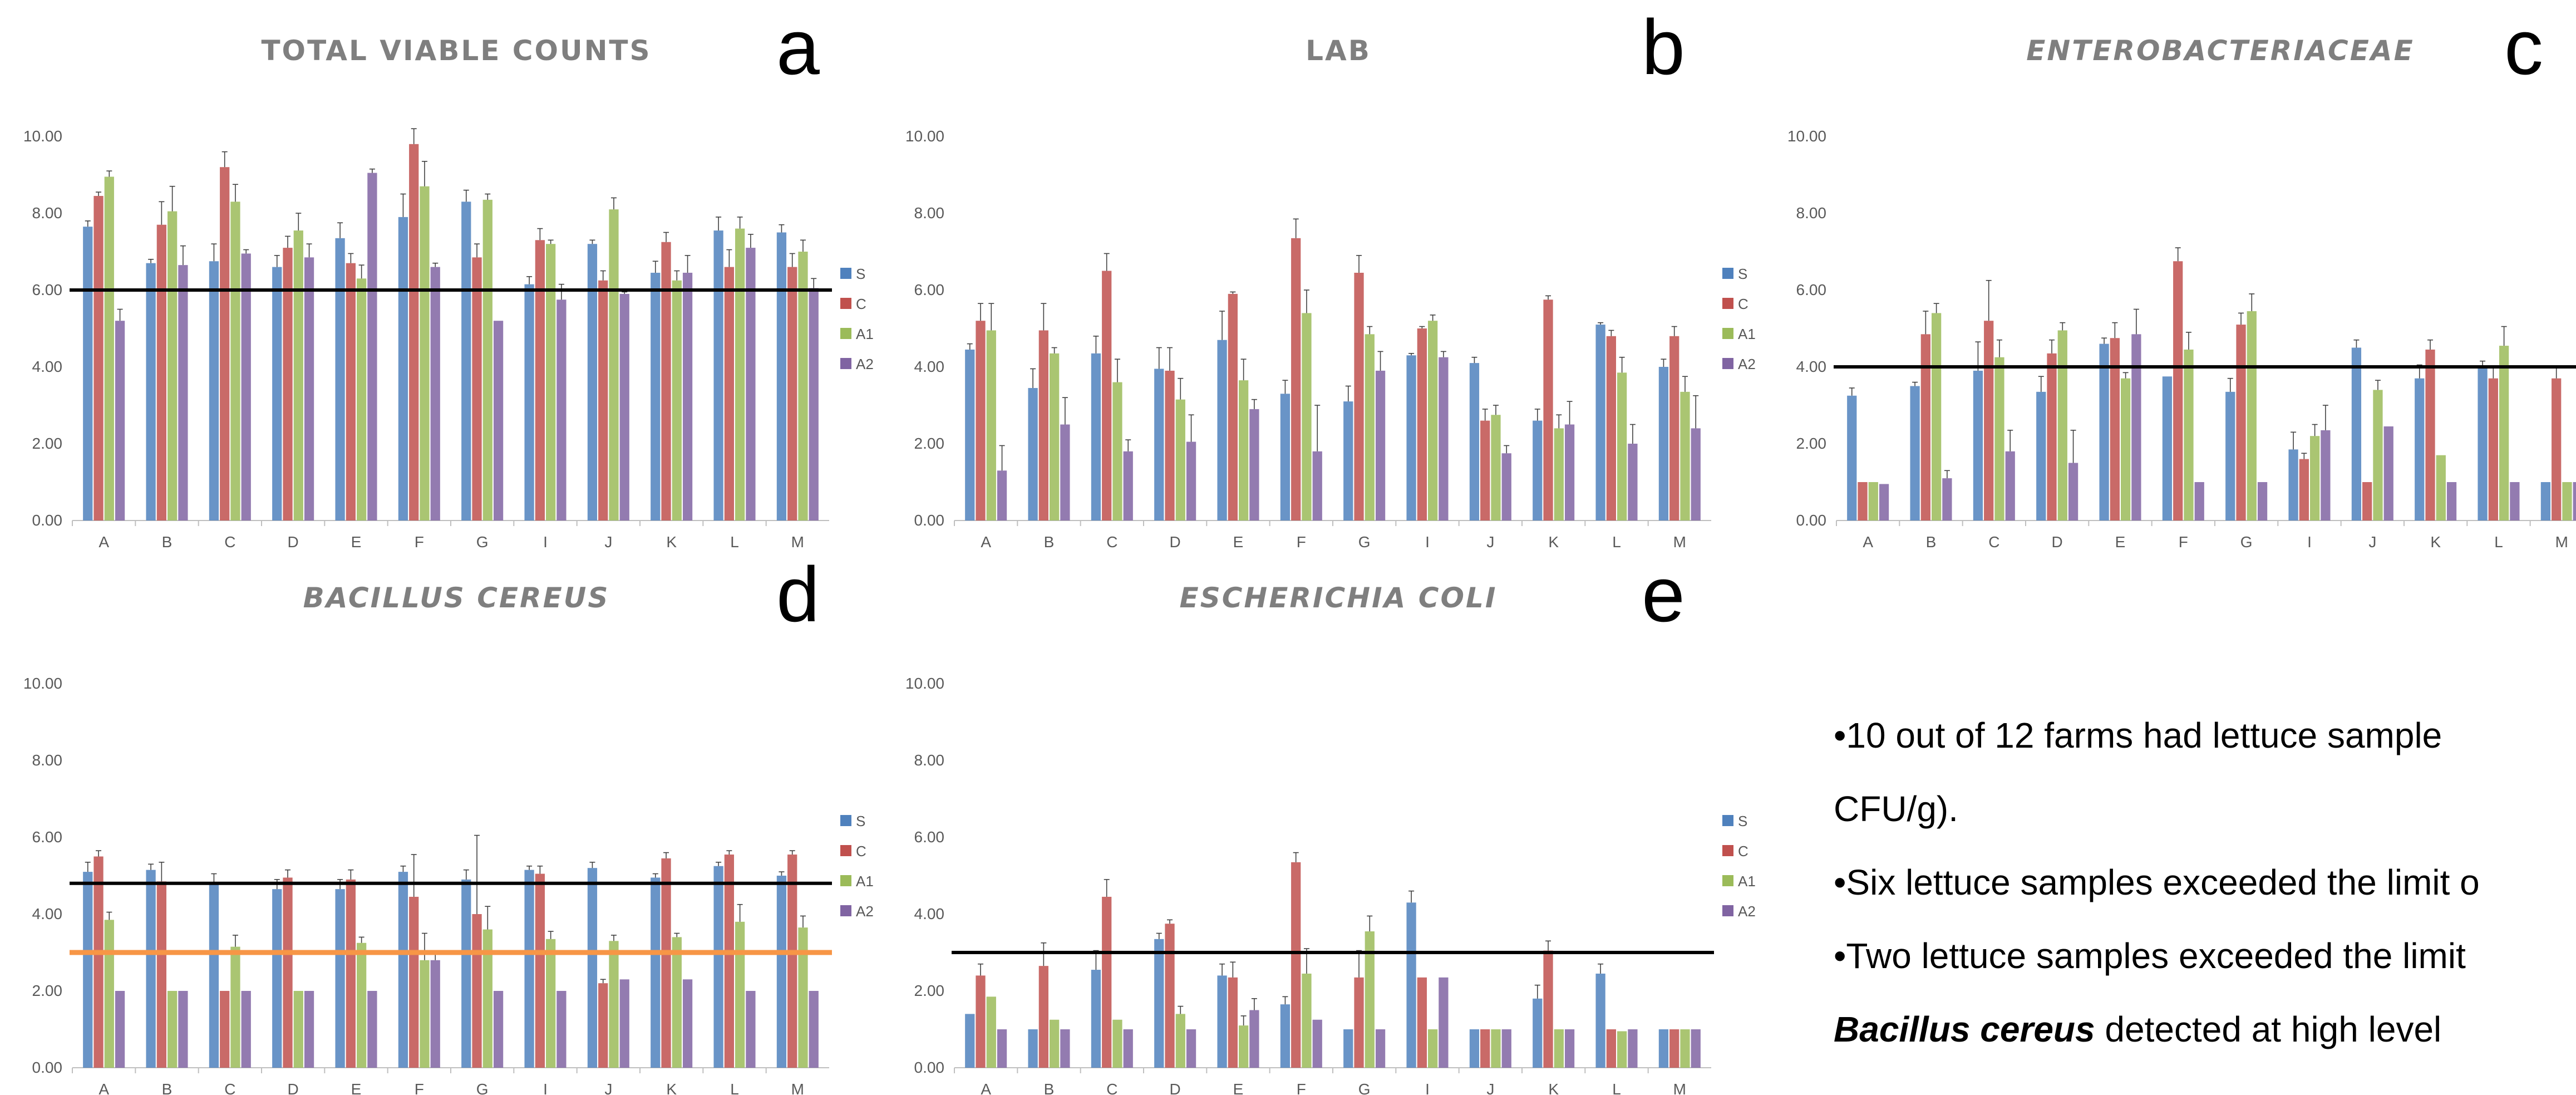  I want to click on note-text: detected at high level, so click(2268, 1029).